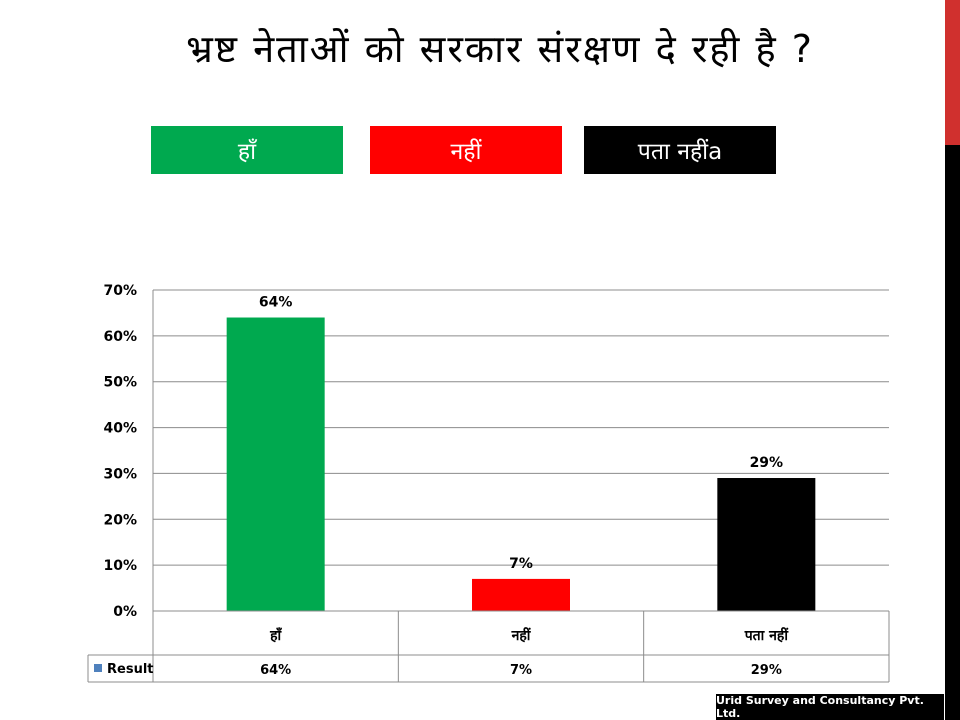 Image resolution: width=960 pixels, height=720 pixels. I want to click on y-tick-label: 50%, so click(120, 383).